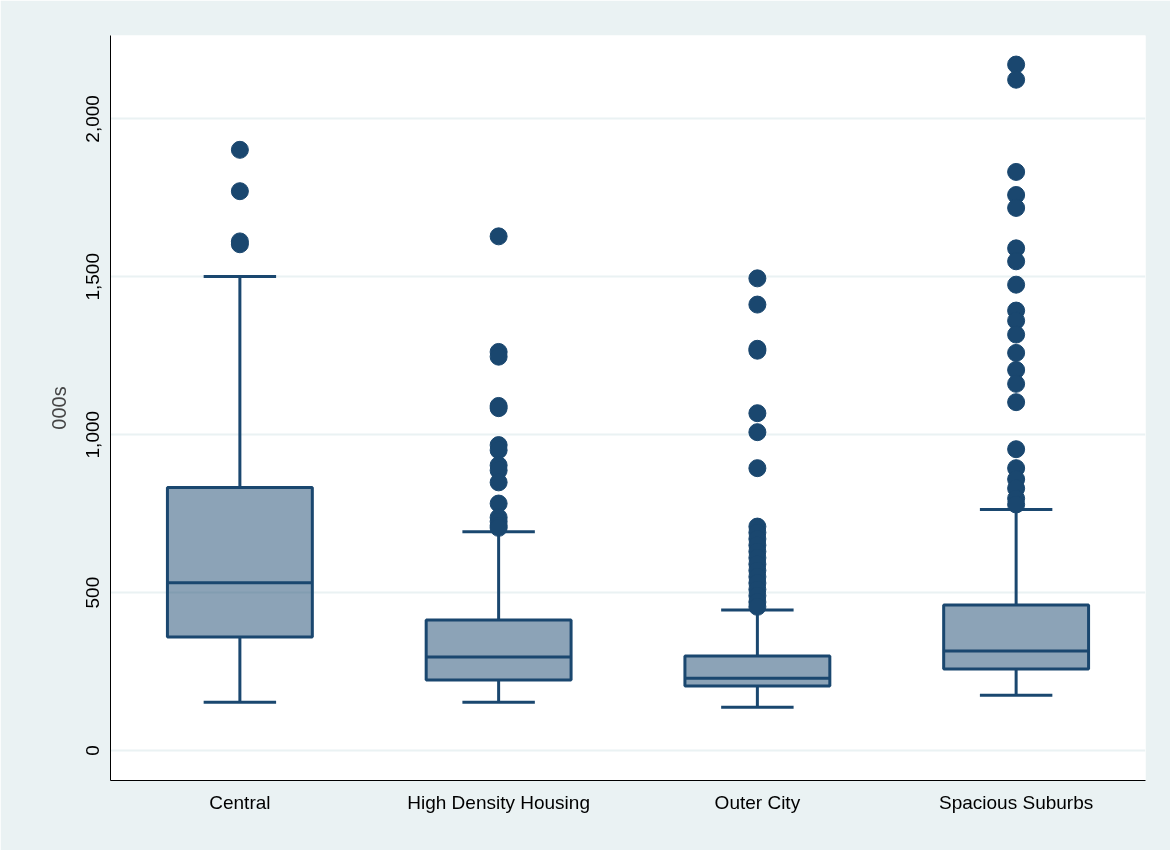  What do you see at coordinates (1016, 802) in the screenshot?
I see `x-tick-label: Spacious Suburbs` at bounding box center [1016, 802].